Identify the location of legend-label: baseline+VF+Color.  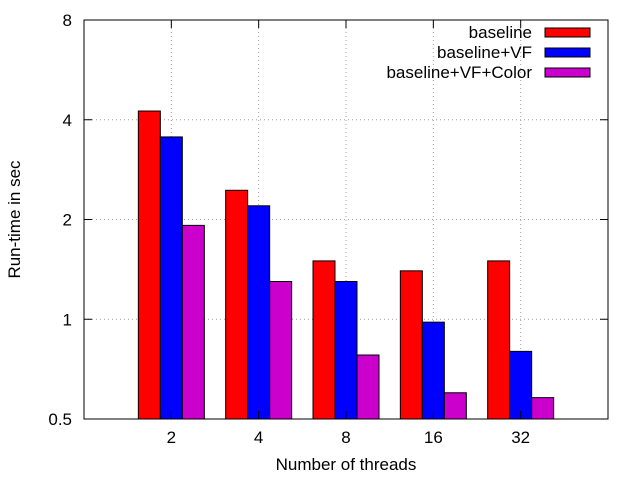
(459, 72).